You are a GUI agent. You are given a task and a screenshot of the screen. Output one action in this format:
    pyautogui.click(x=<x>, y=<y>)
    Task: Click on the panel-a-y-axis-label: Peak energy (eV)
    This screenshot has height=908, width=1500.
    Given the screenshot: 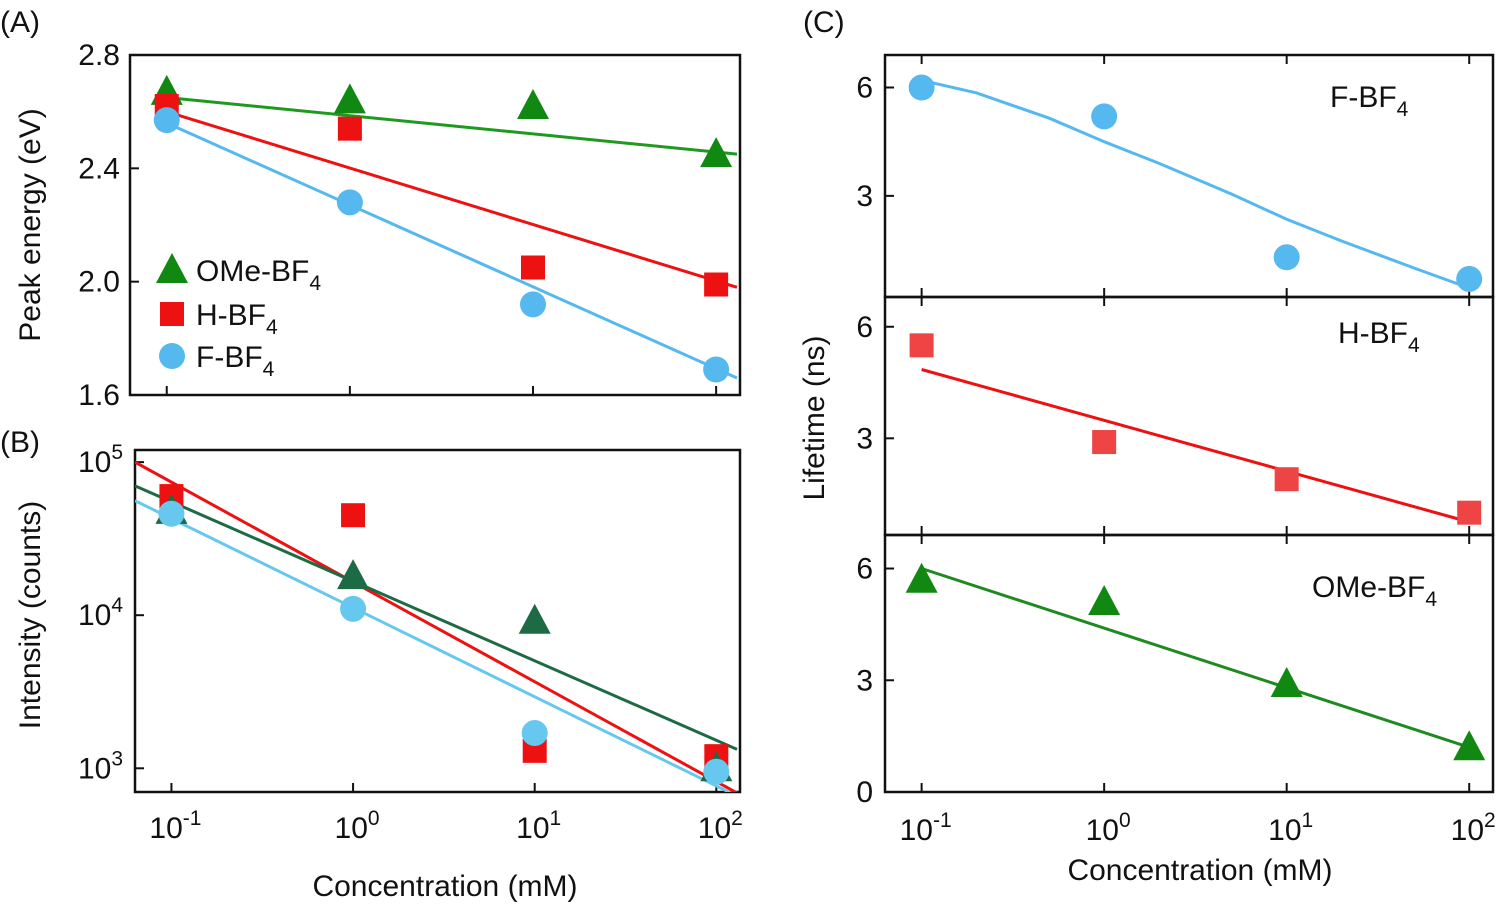 What is the action you would take?
    pyautogui.click(x=30, y=224)
    